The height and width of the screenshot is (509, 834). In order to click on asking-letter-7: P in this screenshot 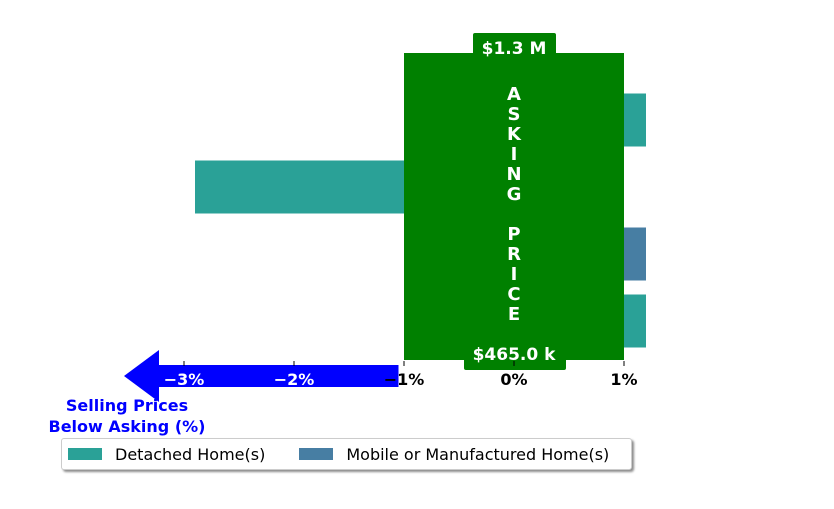, I will do `click(513, 234)`.